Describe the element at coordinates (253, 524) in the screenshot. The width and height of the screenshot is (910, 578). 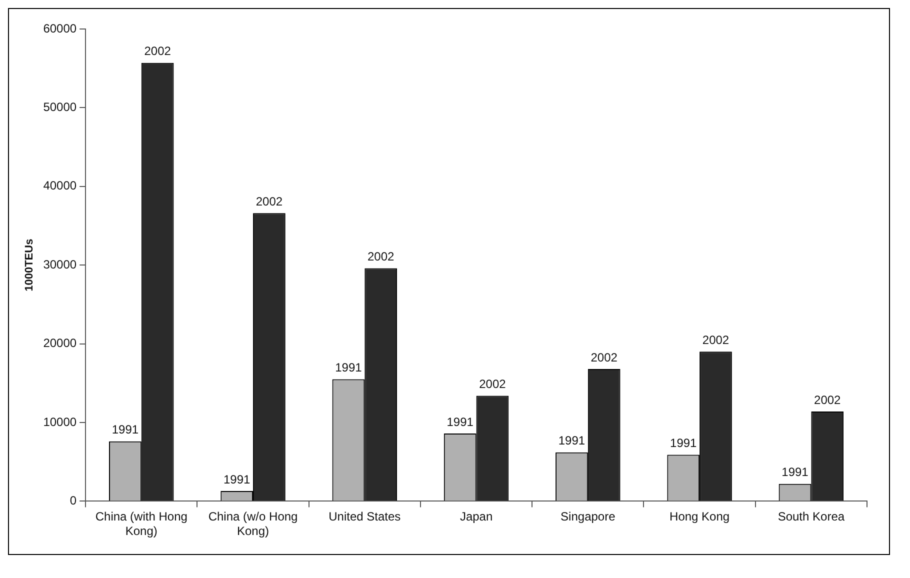
I see `x-tick-label: China (w/o Hong Kong)` at that location.